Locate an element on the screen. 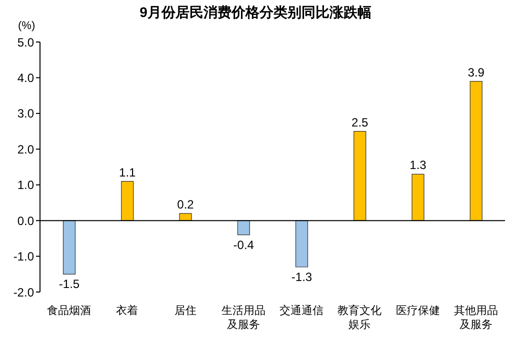 This screenshot has height=340, width=511. y-axis-title: (%) is located at coordinates (27, 26).